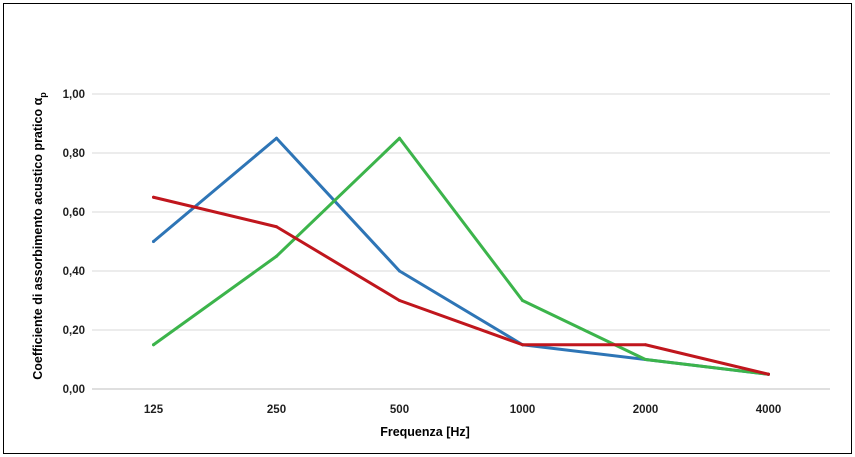 This screenshot has height=457, width=855. Describe the element at coordinates (74, 95) in the screenshot. I see `y-tick-label: 1,00` at that location.